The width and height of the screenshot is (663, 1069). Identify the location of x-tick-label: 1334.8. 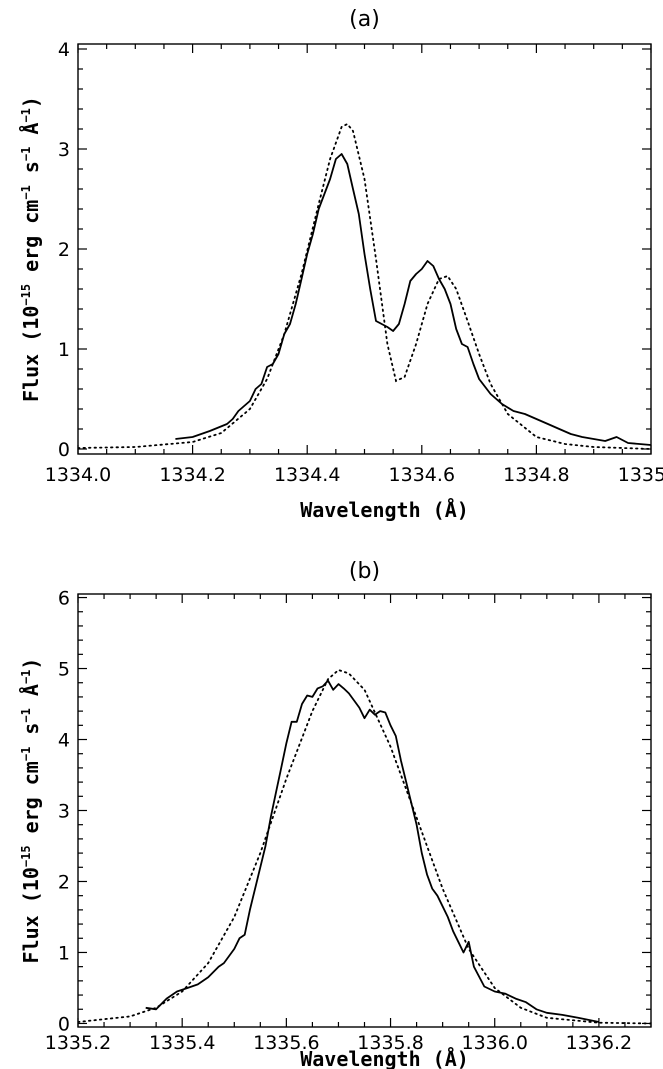
(536, 475).